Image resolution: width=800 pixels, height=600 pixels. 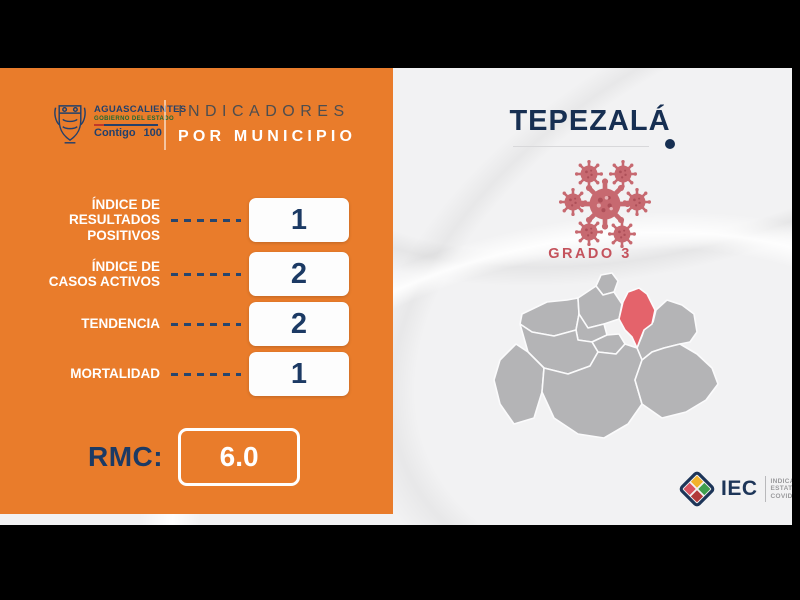 What do you see at coordinates (264, 111) in the screenshot?
I see `panel-title-line1: INDICADORES` at bounding box center [264, 111].